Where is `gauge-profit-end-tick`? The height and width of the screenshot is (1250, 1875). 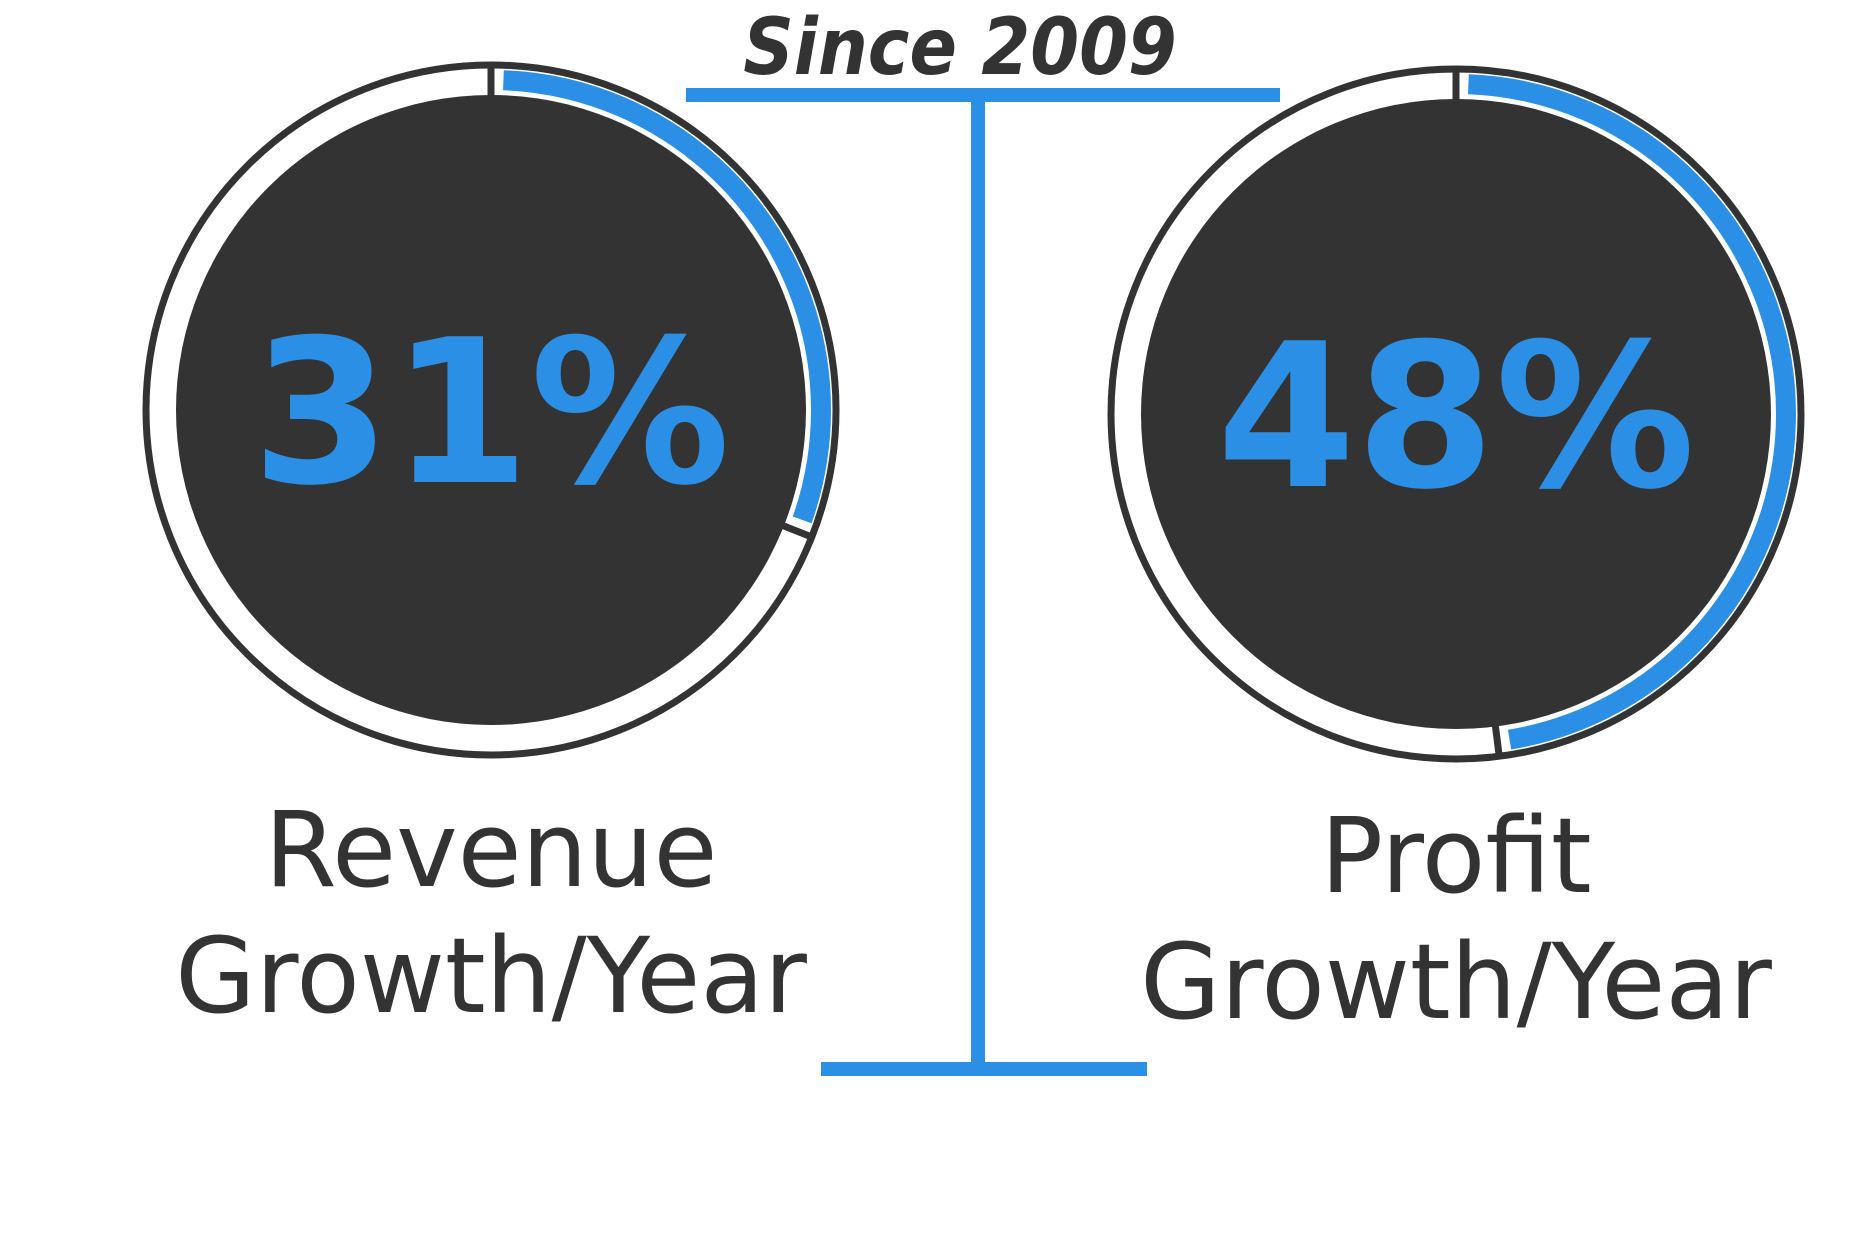
gauge-profit-end-tick is located at coordinates (1497, 741).